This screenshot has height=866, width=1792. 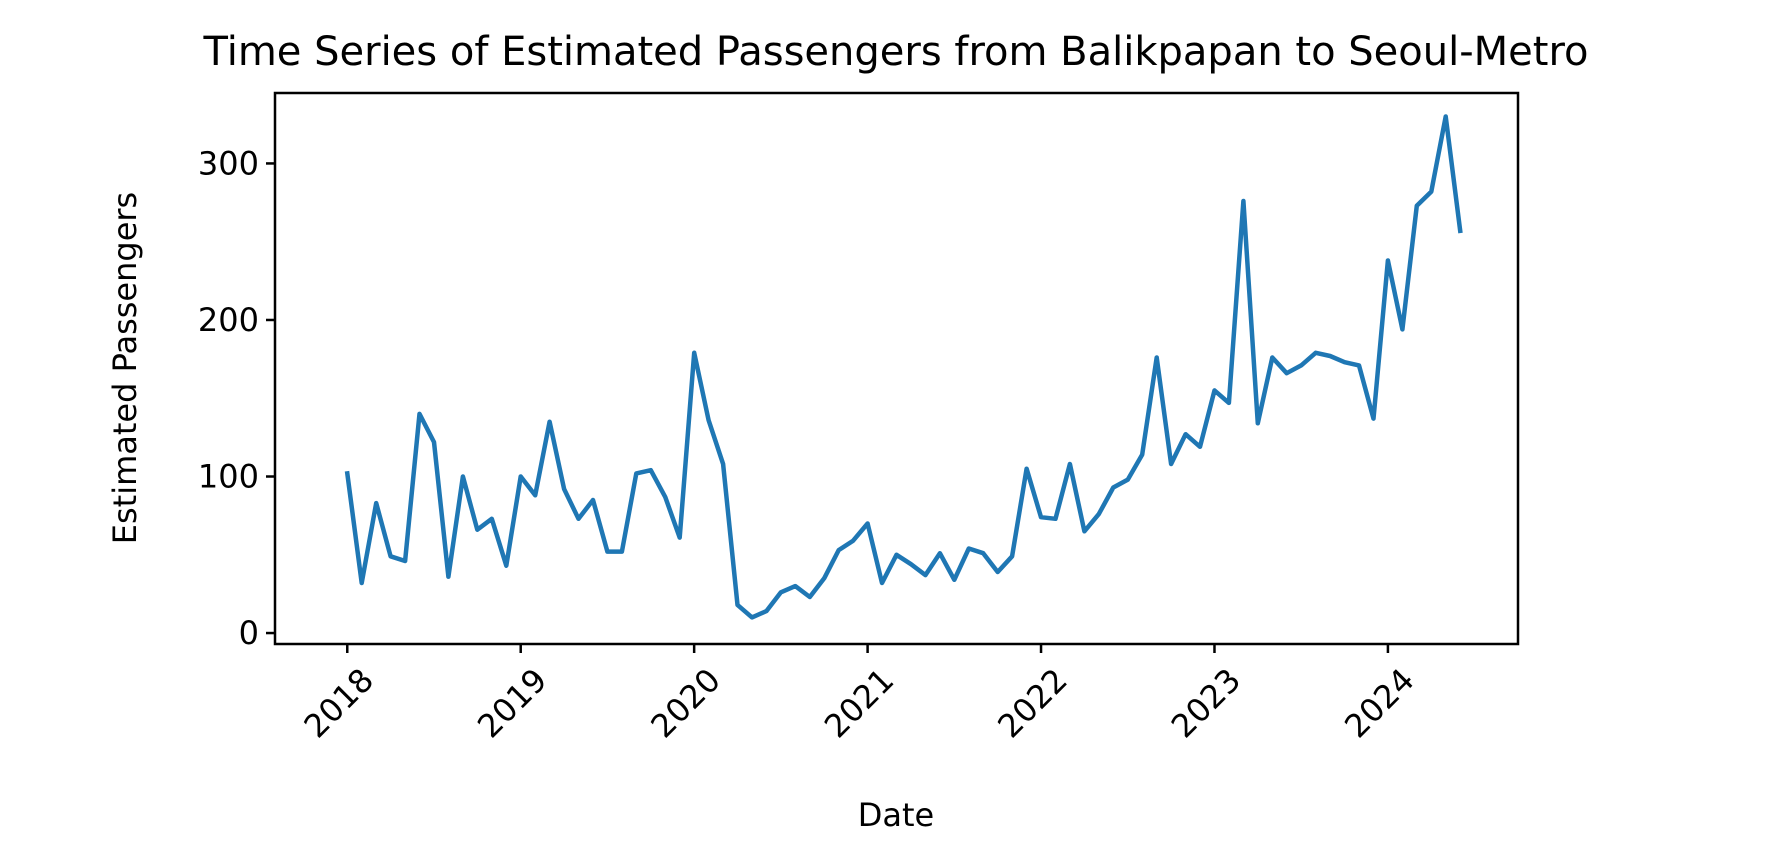 I want to click on x-tick-label: 2020, so click(x=685, y=703).